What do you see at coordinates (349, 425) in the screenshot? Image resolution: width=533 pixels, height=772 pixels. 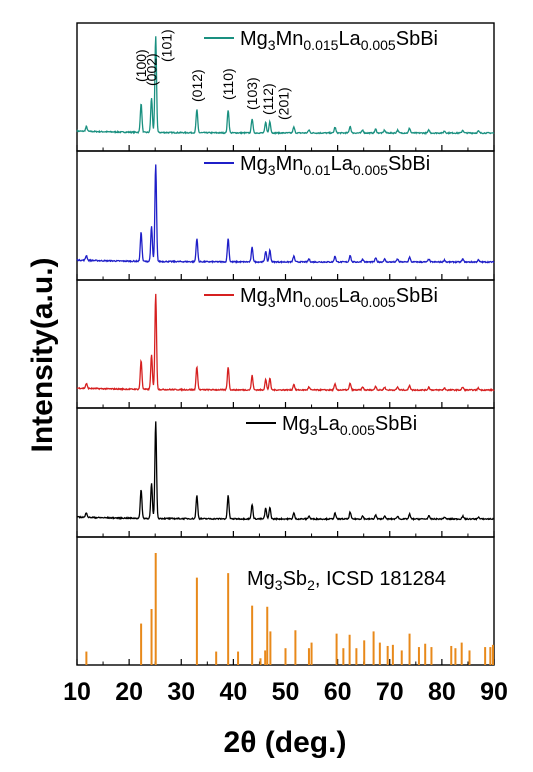 I see `legend-label: Mg3La0.005SbBi` at bounding box center [349, 425].